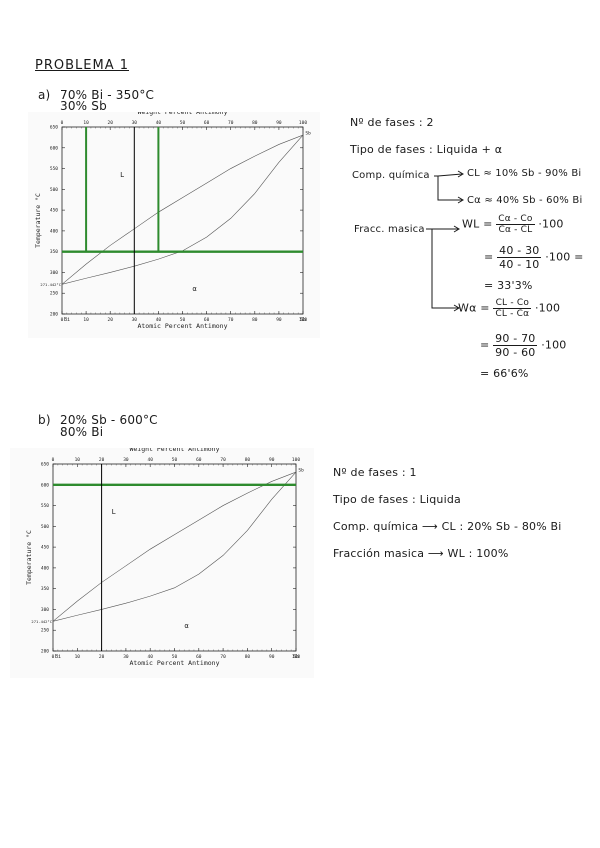 The height and width of the screenshot is (848, 600). What do you see at coordinates (504, 373) in the screenshot?
I see `a-wa-result: = 66'6%` at bounding box center [504, 373].